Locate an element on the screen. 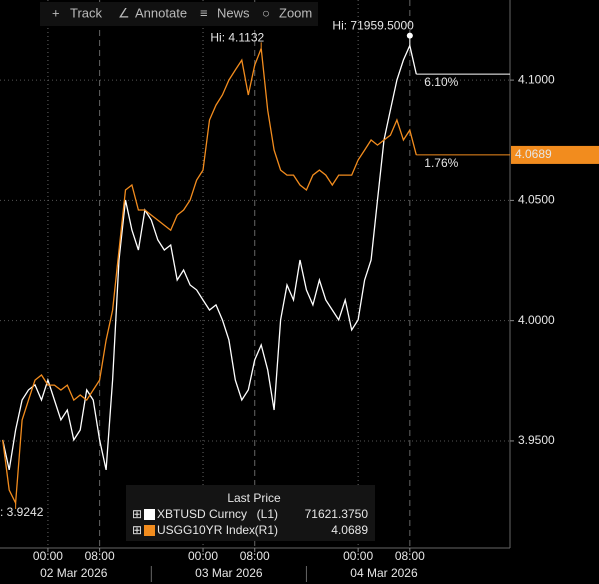 This screenshot has width=599, height=584. date-label: 02 Mar 2026 is located at coordinates (74, 573).